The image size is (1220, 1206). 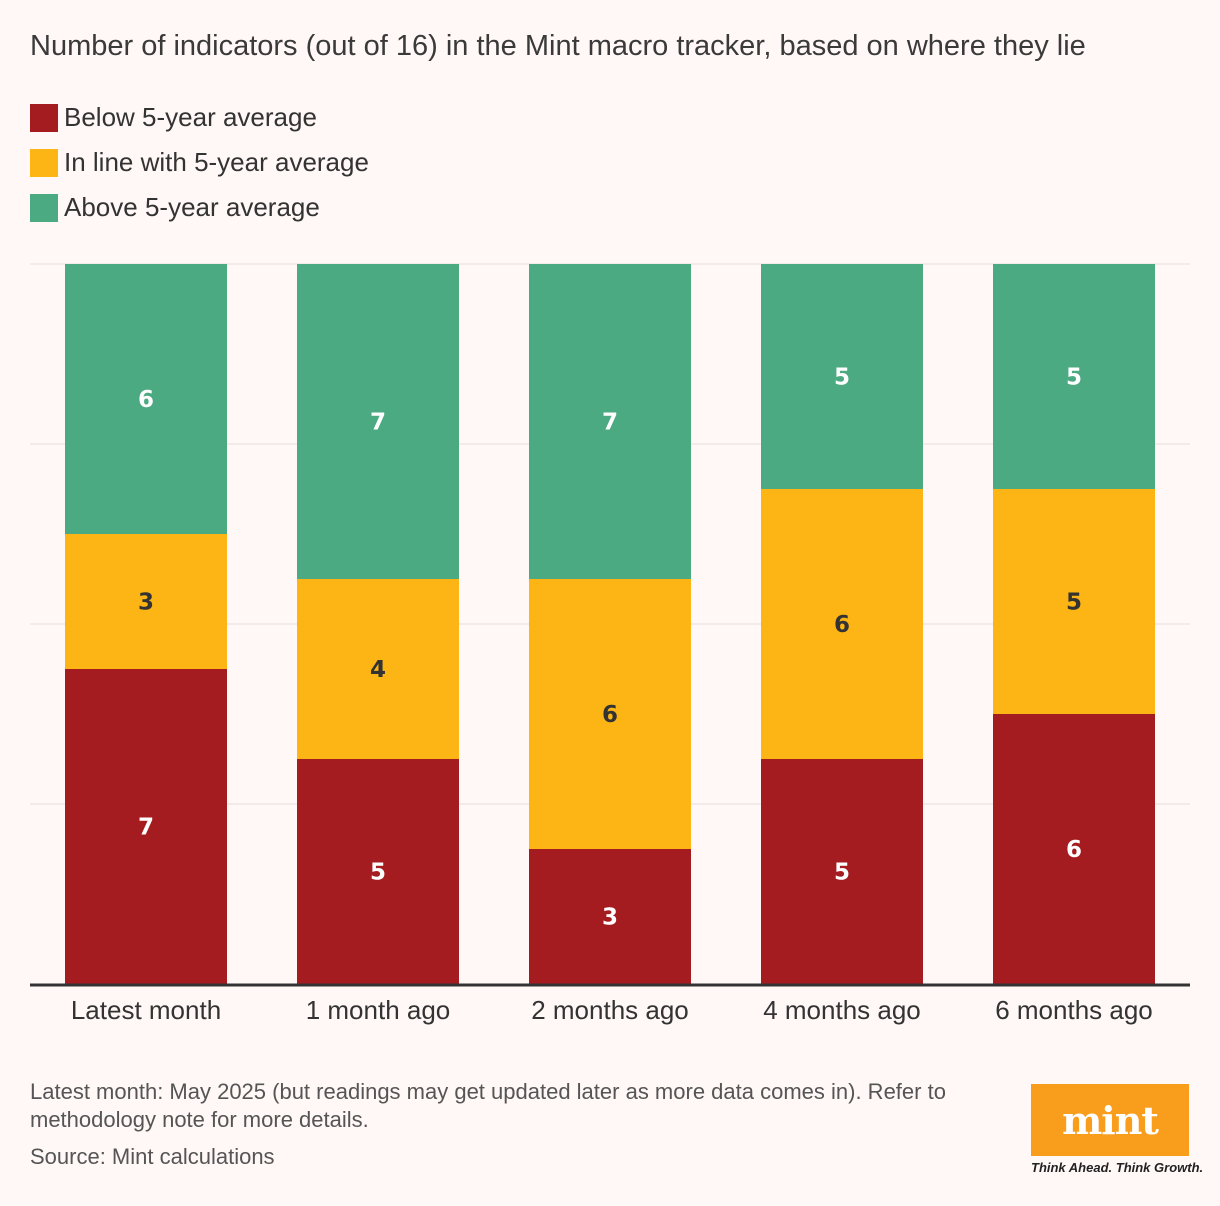 I want to click on data-label-4-2: 5, so click(x=1074, y=378).